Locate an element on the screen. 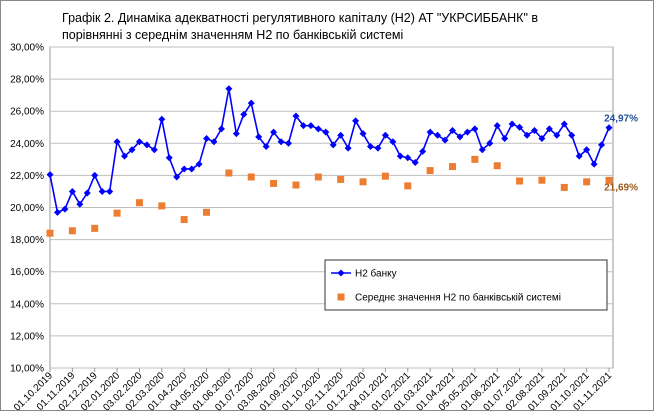 The width and height of the screenshot is (655, 412). y-tick-label: 18,00% is located at coordinates (27, 240).